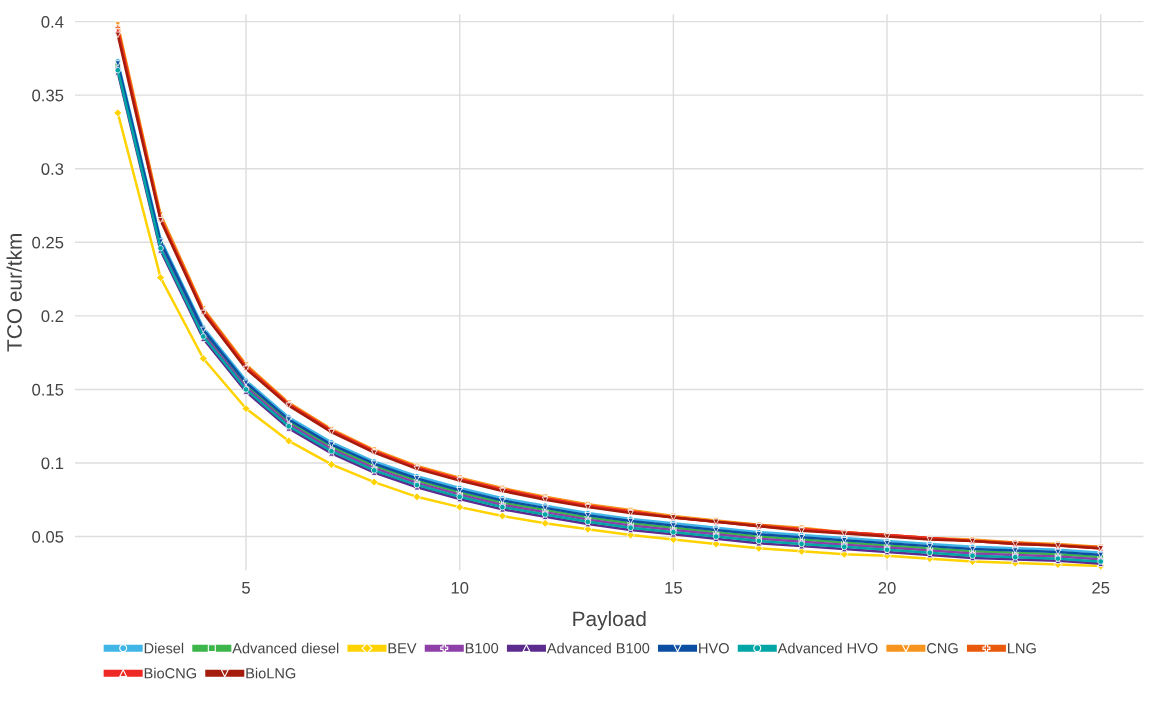 The width and height of the screenshot is (1155, 713). What do you see at coordinates (48, 242) in the screenshot?
I see `y-tick-label: 0.25` at bounding box center [48, 242].